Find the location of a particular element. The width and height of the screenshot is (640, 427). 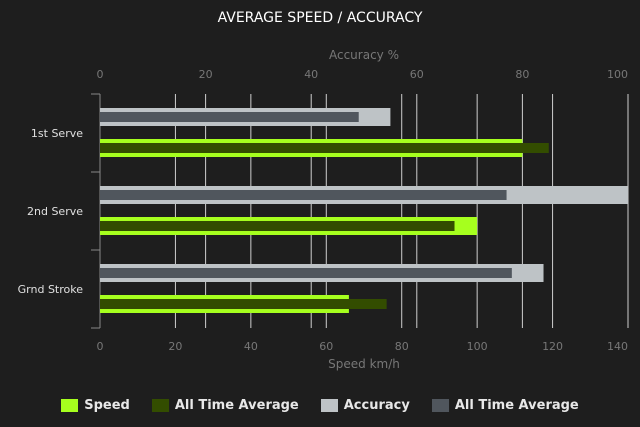

speed-tick-label: 60 is located at coordinates (326, 346).